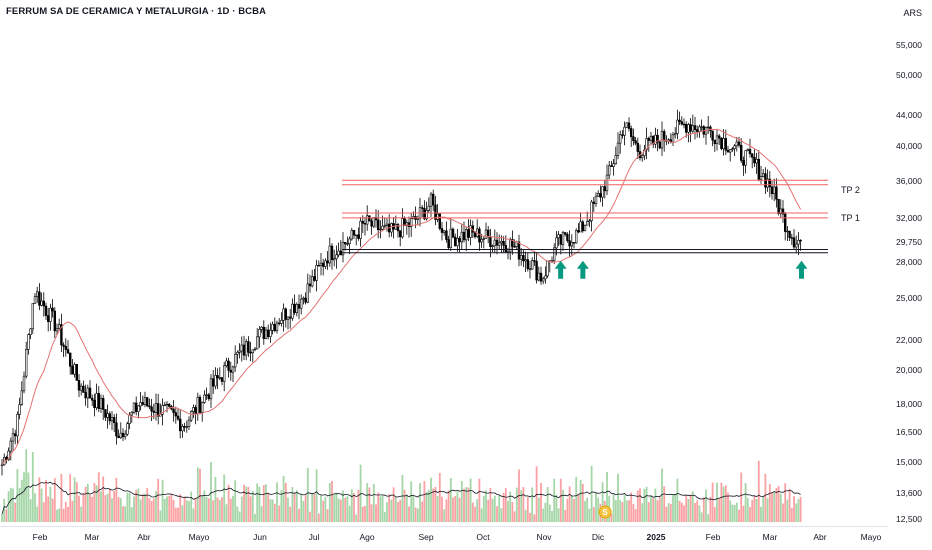 The image size is (932, 550). Describe the element at coordinates (92, 537) in the screenshot. I see `x-tick-label: Mar` at that location.